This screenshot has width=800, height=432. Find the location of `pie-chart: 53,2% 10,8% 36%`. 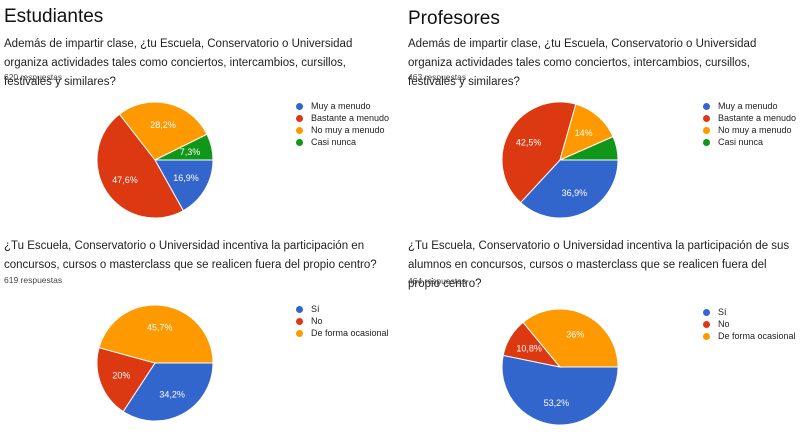

pie-chart: 53,2% 10,8% 36% is located at coordinates (560, 367).